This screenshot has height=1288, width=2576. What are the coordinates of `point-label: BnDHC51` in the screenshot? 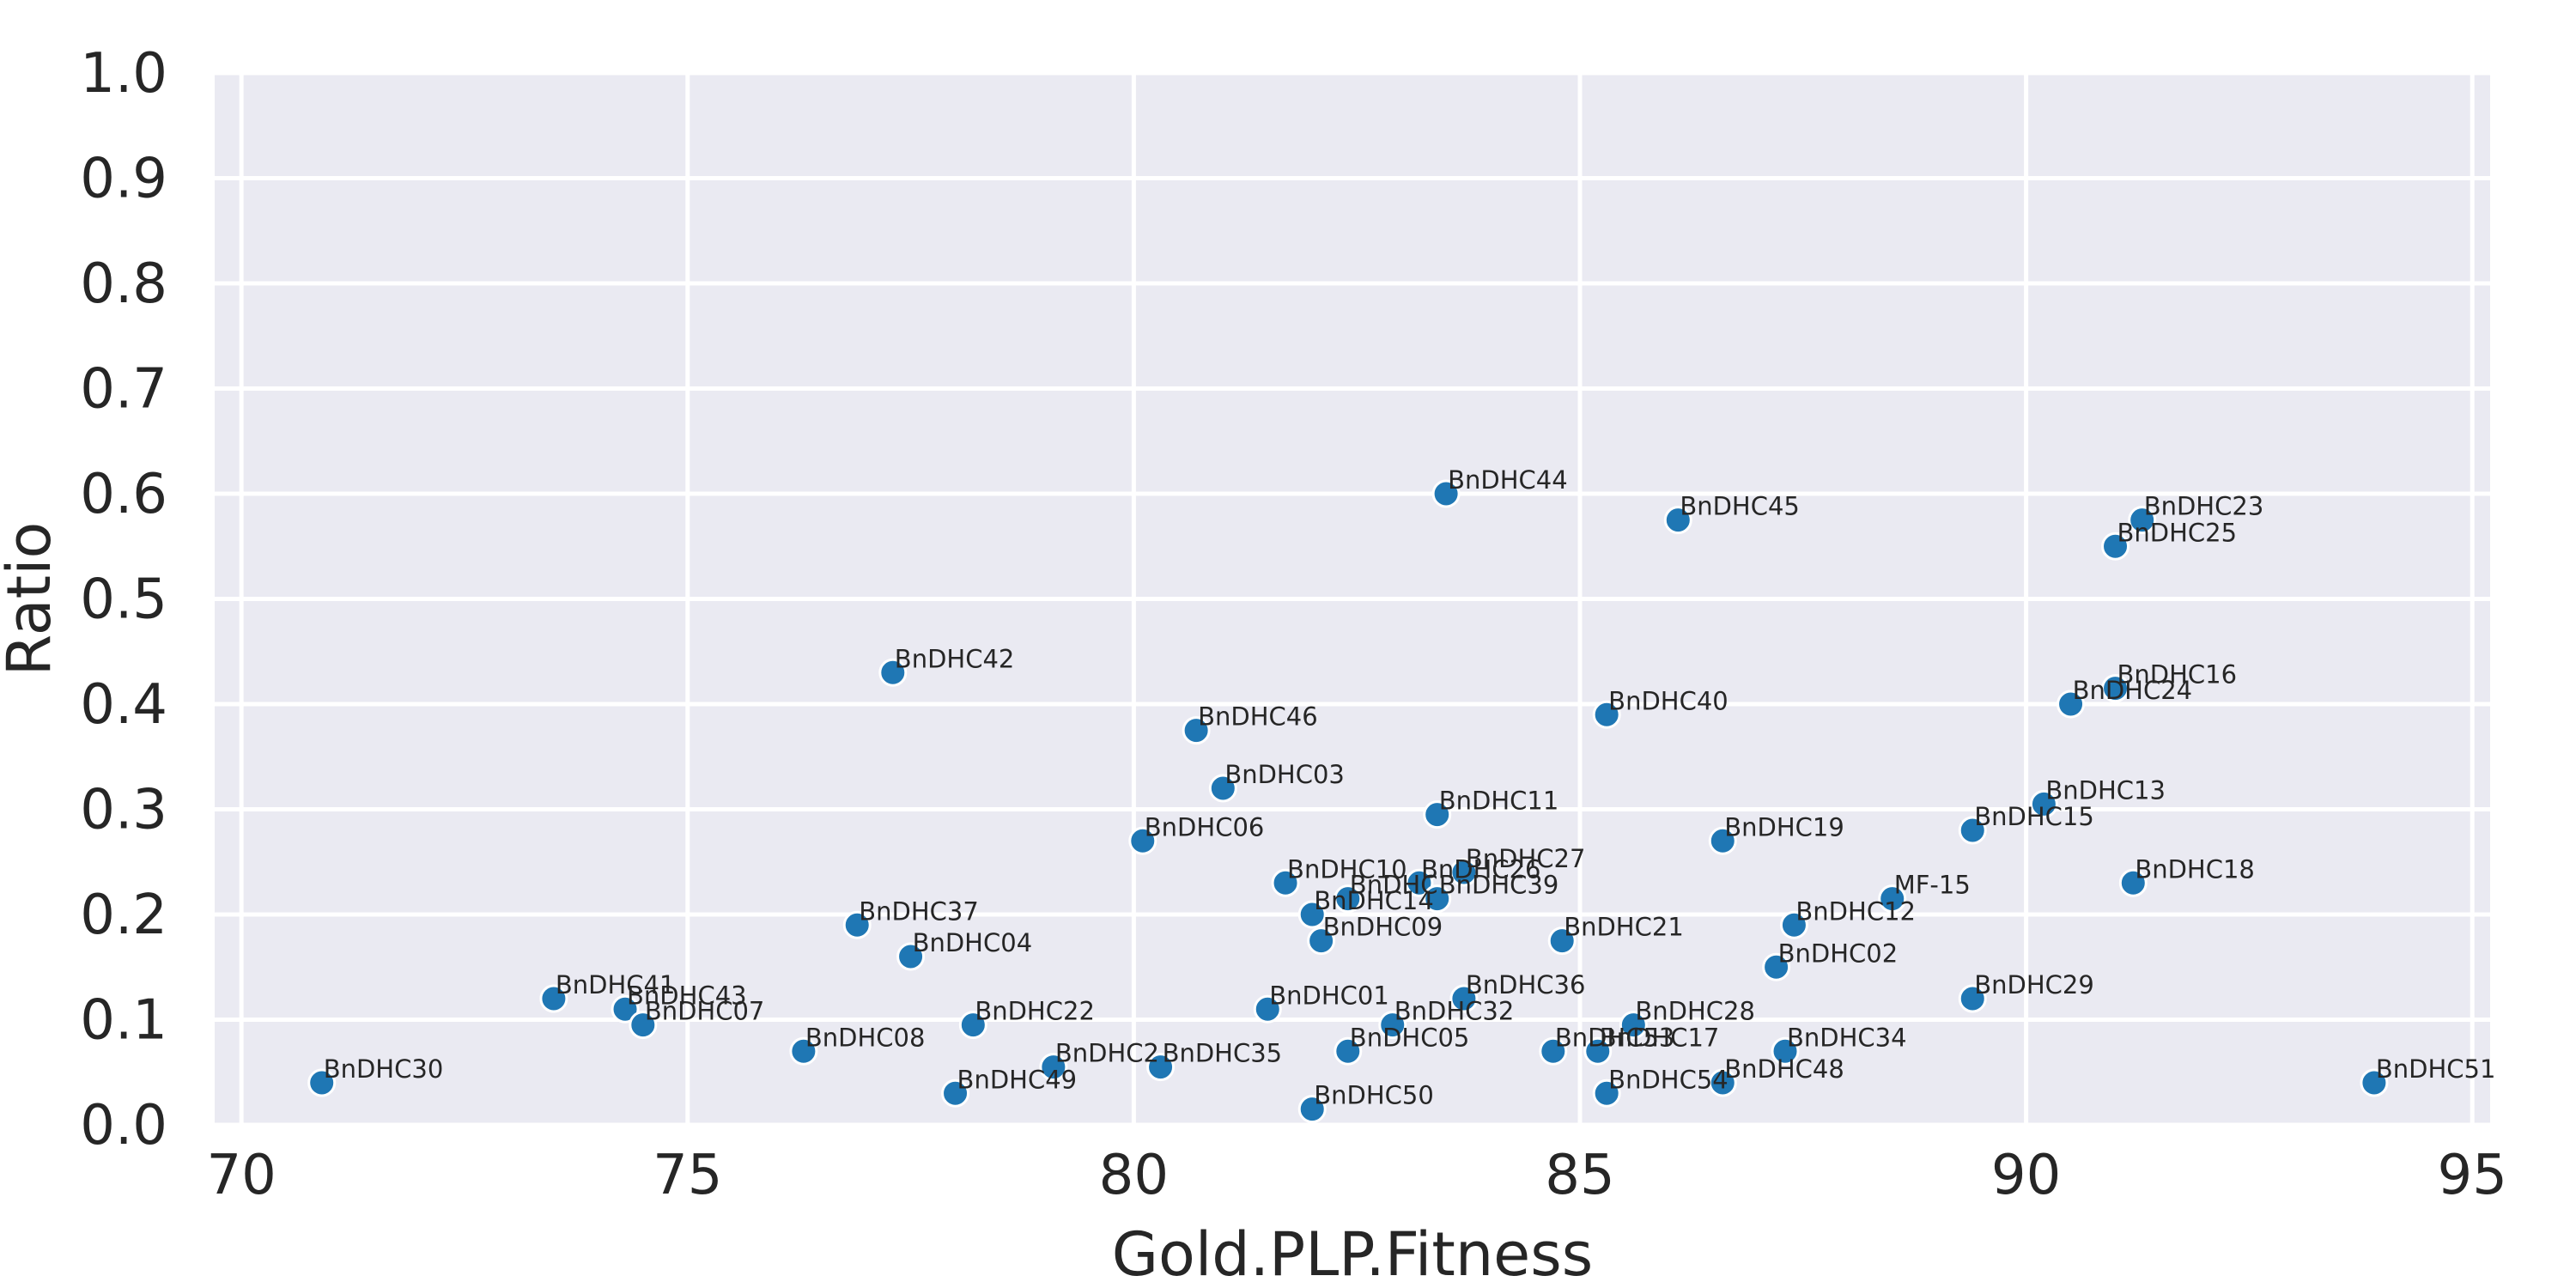 It's located at (2436, 1069).